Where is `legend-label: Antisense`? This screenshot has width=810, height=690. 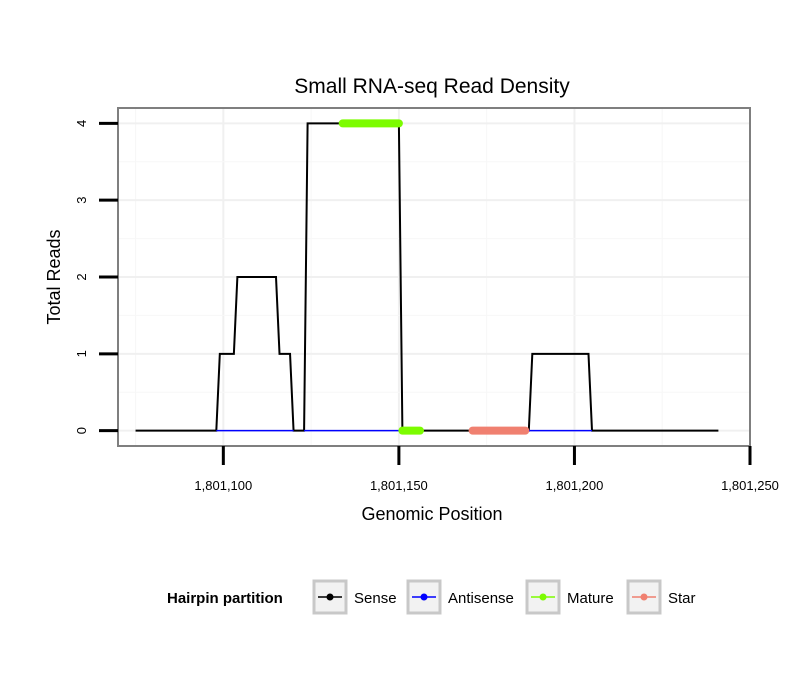
legend-label: Antisense is located at coordinates (481, 598).